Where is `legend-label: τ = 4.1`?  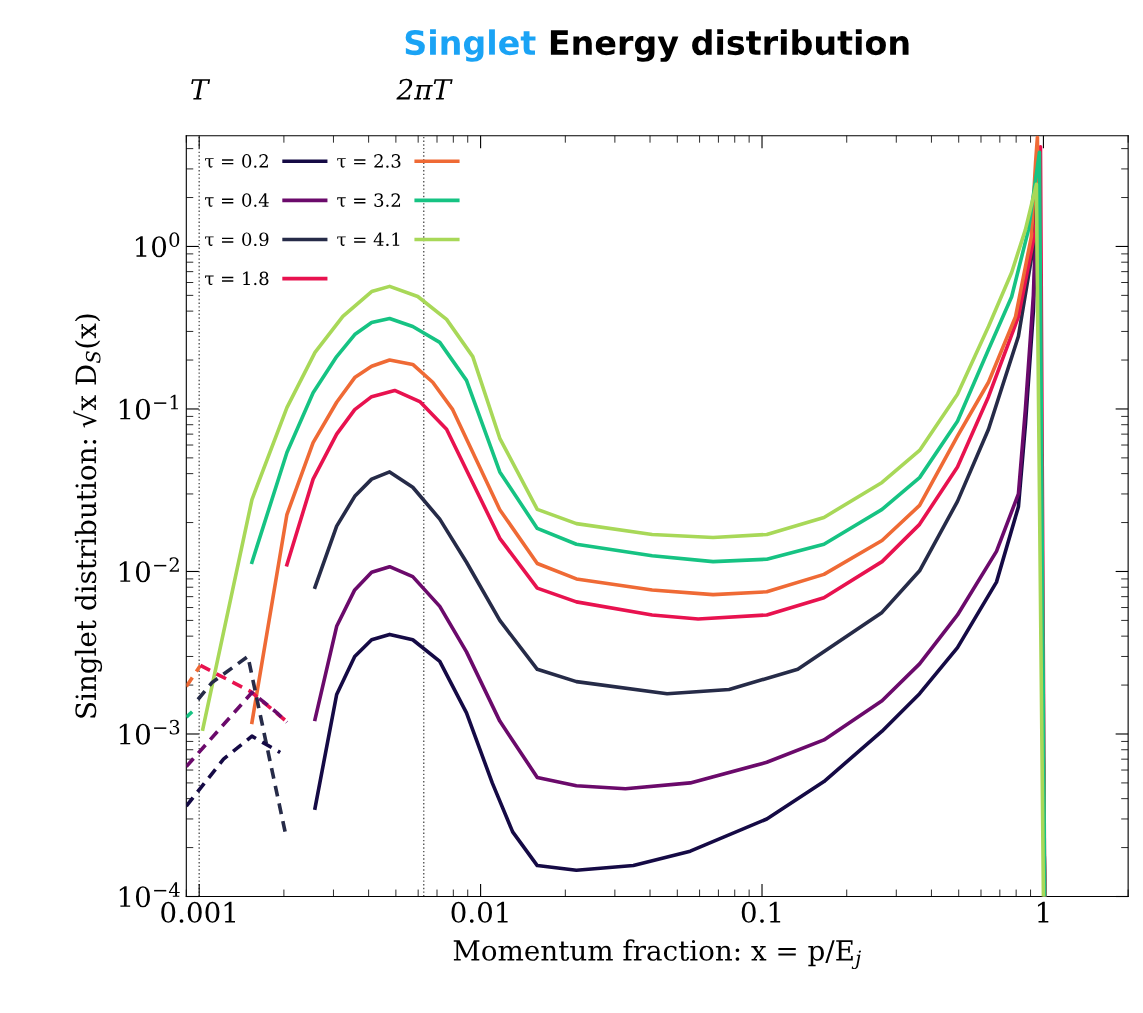 legend-label: τ = 4.1 is located at coordinates (368, 239).